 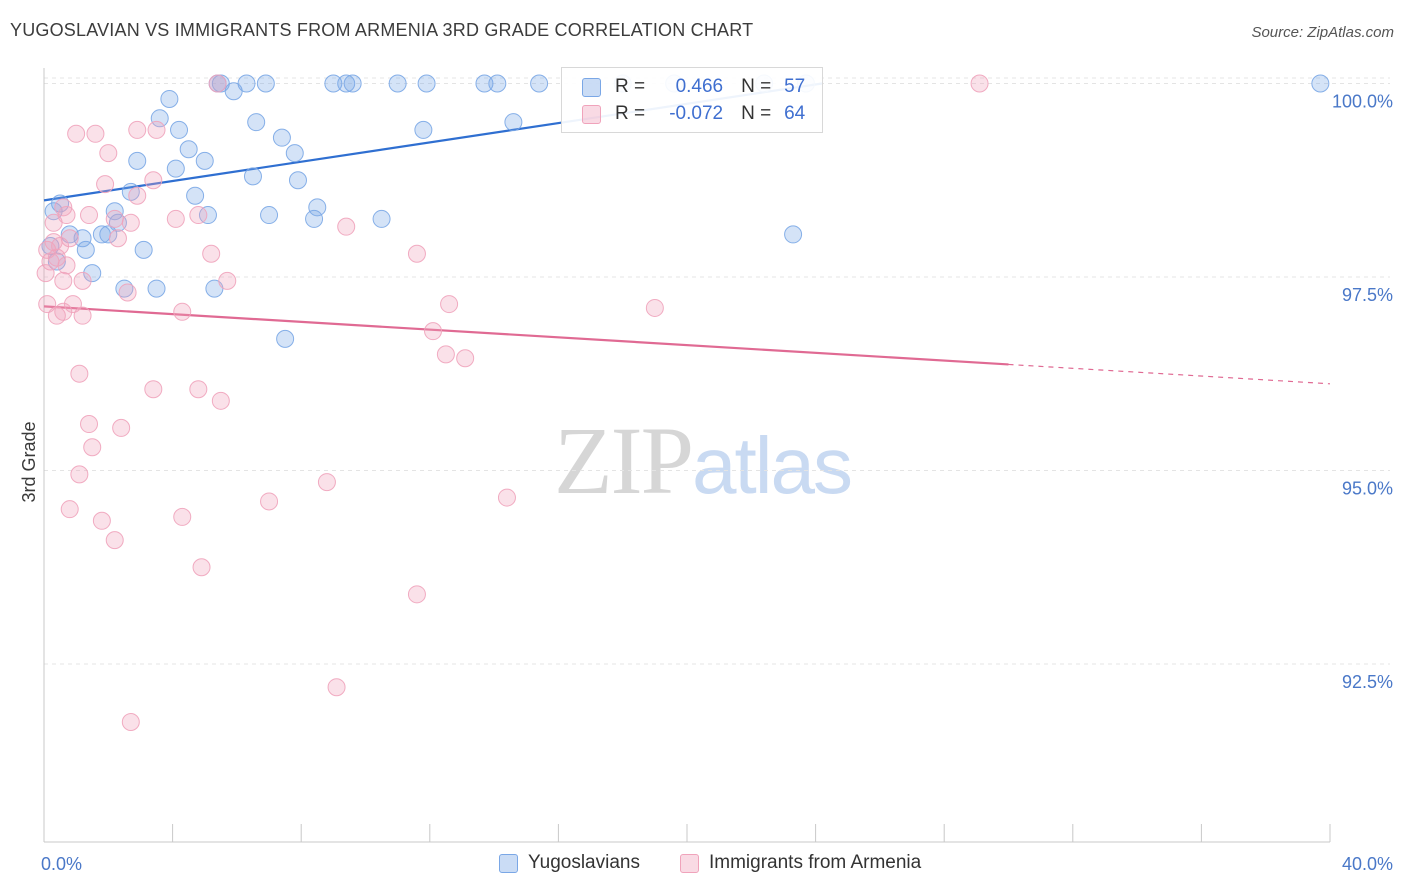 I want to click on stats-swatch-yugoslavians, so click(x=591, y=87).